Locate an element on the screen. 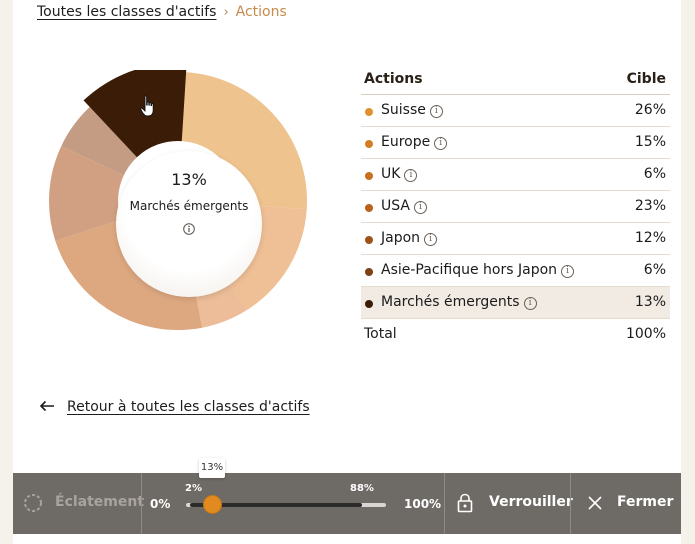 This screenshot has height=544, width=695. donut-segment-usa is located at coordinates (129, 274).